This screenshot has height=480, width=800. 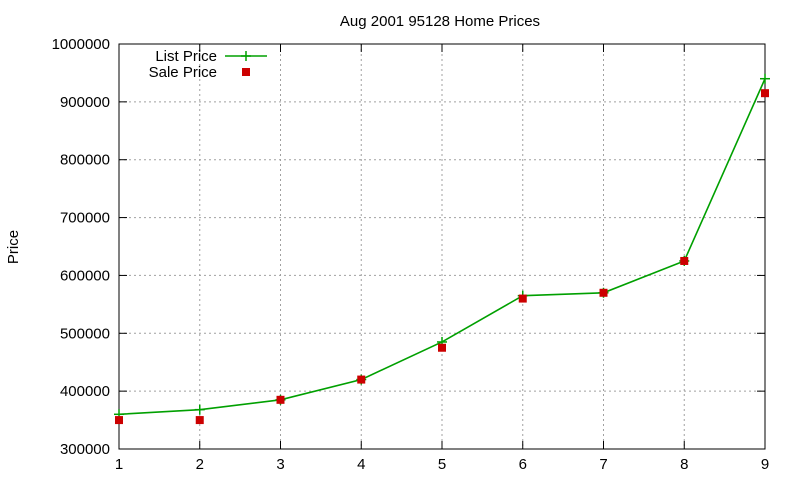 I want to click on x-tick-label: 7, so click(x=603, y=464).